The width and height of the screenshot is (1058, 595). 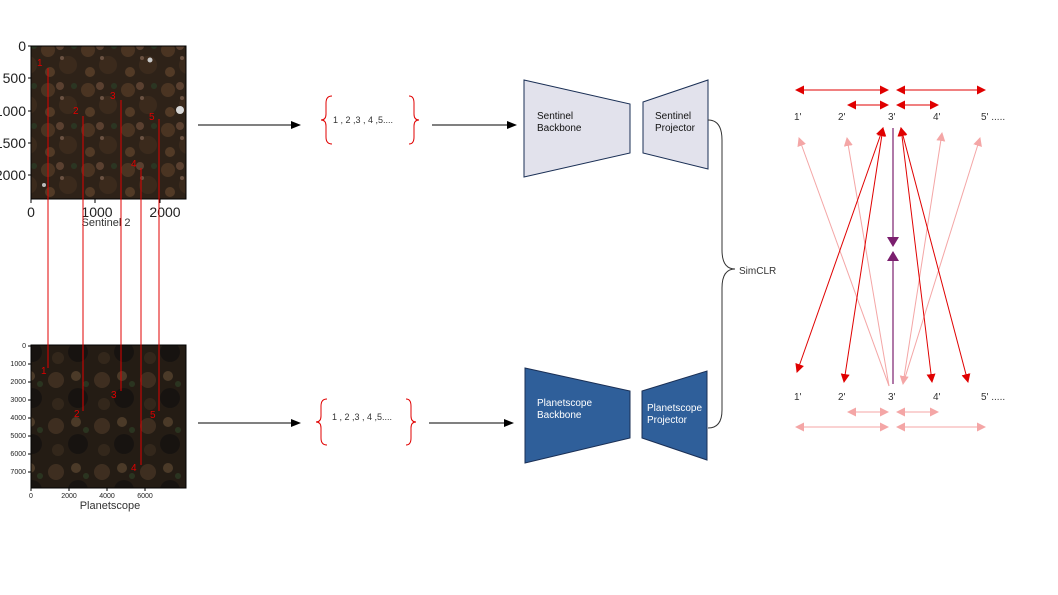 I want to click on planetscope-projector-label: Planetscope Projector, so click(x=674, y=414).